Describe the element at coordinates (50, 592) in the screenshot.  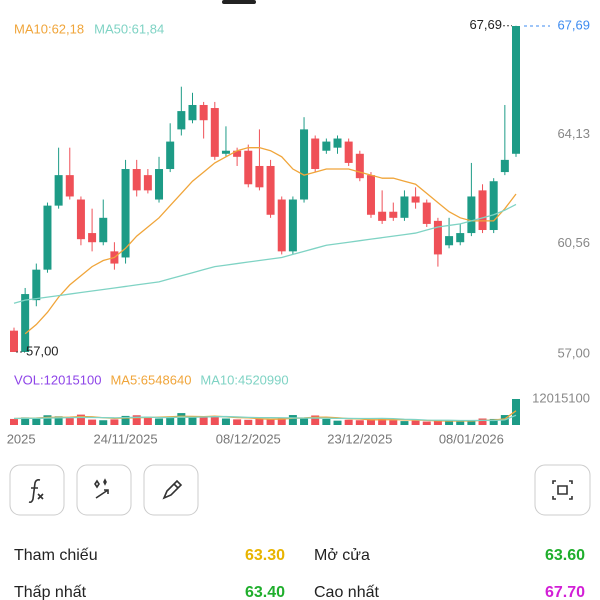
I see `quote-label: Thấp nhất` at that location.